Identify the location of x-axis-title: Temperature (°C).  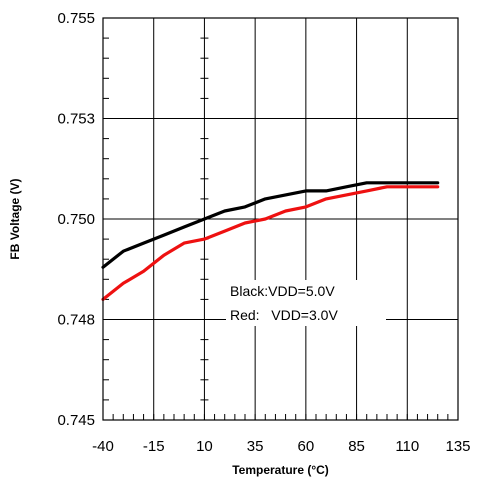
(280, 470).